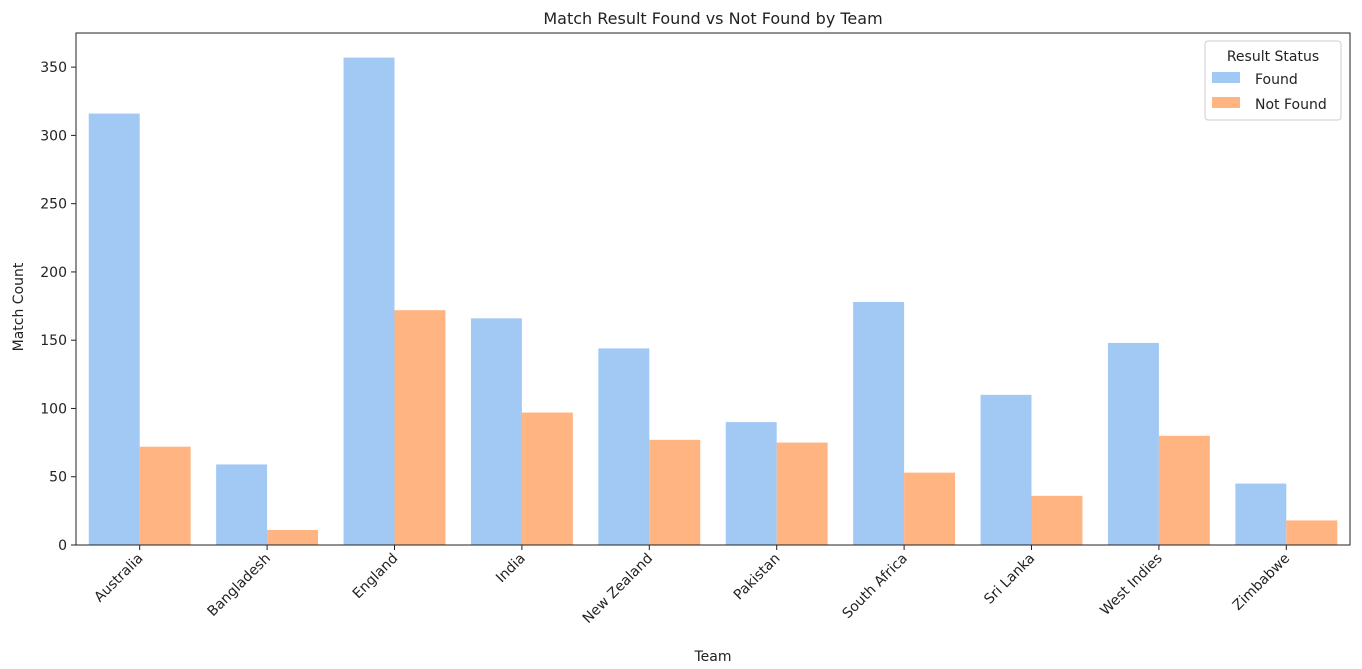 Image resolution: width=1362 pixels, height=669 pixels. What do you see at coordinates (53, 273) in the screenshot?
I see `y-tick-label: 200` at bounding box center [53, 273].